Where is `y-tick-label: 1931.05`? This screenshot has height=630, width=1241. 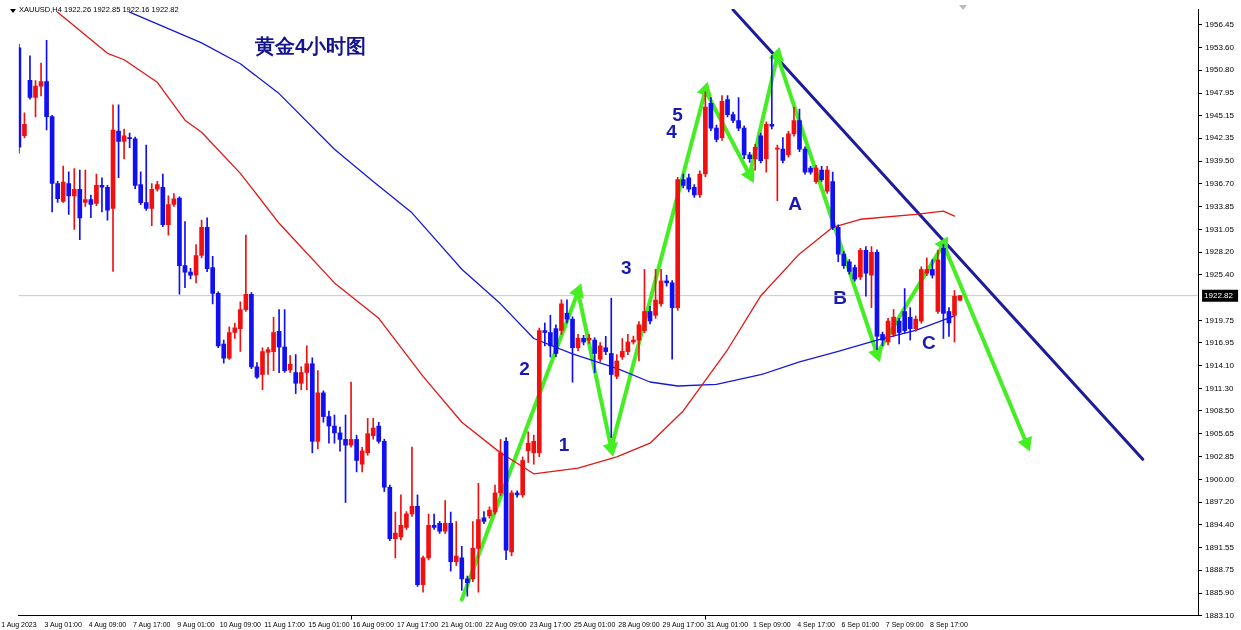 y-tick-label: 1931.05 is located at coordinates (1220, 229).